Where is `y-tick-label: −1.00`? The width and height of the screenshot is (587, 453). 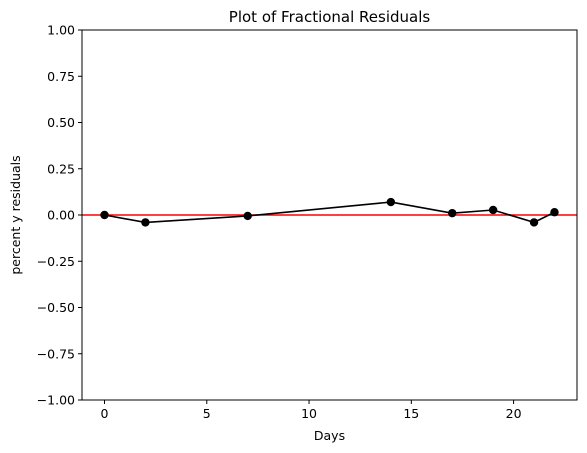 y-tick-label: −1.00 is located at coordinates (56, 400).